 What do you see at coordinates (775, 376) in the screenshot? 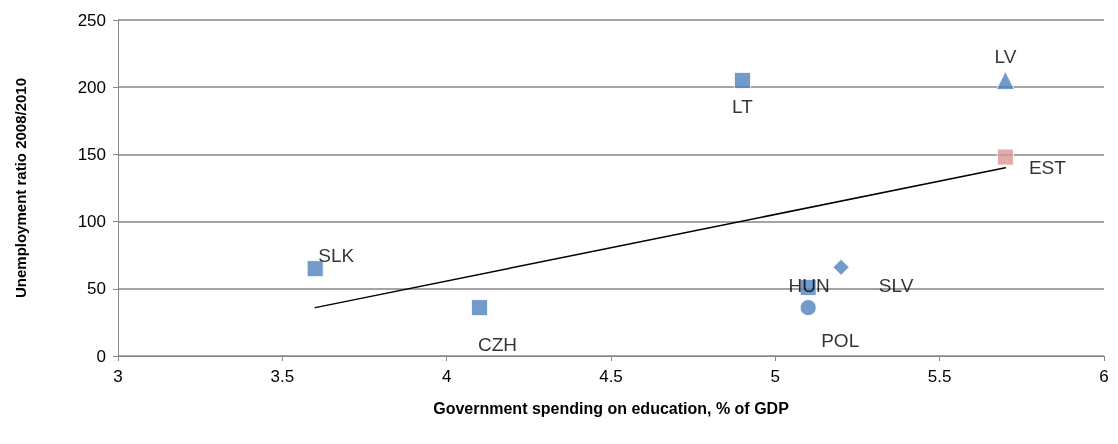
I see `x-tick-label: 5` at bounding box center [775, 376].